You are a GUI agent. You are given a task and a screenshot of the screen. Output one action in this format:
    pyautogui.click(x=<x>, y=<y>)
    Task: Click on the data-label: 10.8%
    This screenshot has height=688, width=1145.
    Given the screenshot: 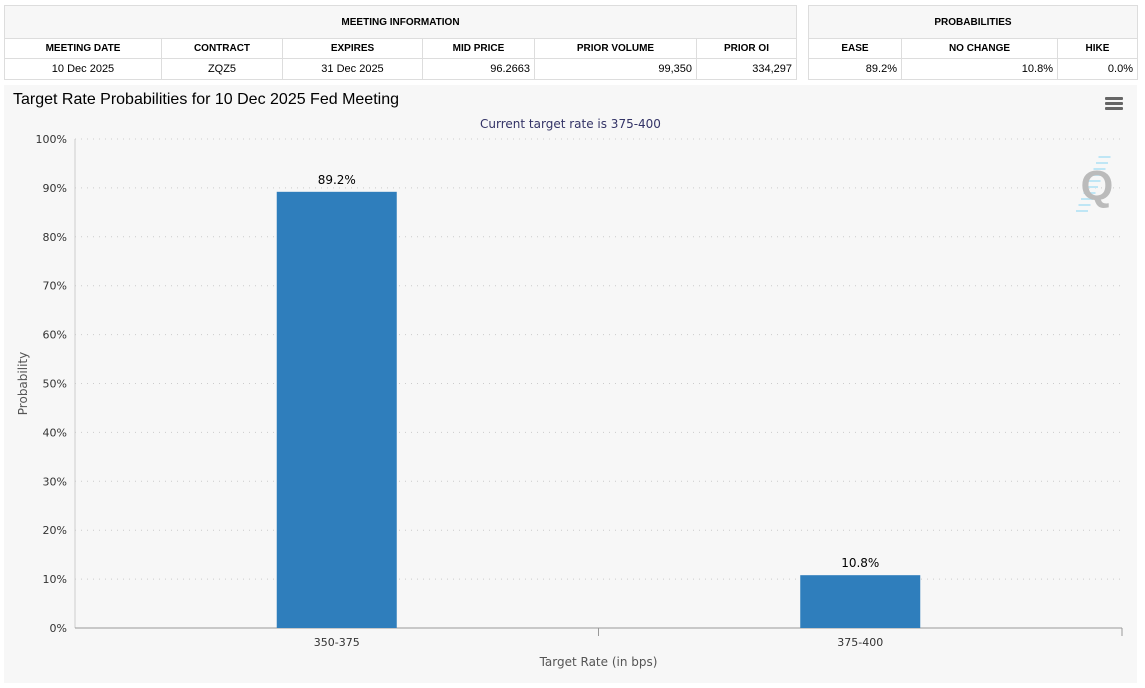 What is the action you would take?
    pyautogui.click(x=860, y=563)
    